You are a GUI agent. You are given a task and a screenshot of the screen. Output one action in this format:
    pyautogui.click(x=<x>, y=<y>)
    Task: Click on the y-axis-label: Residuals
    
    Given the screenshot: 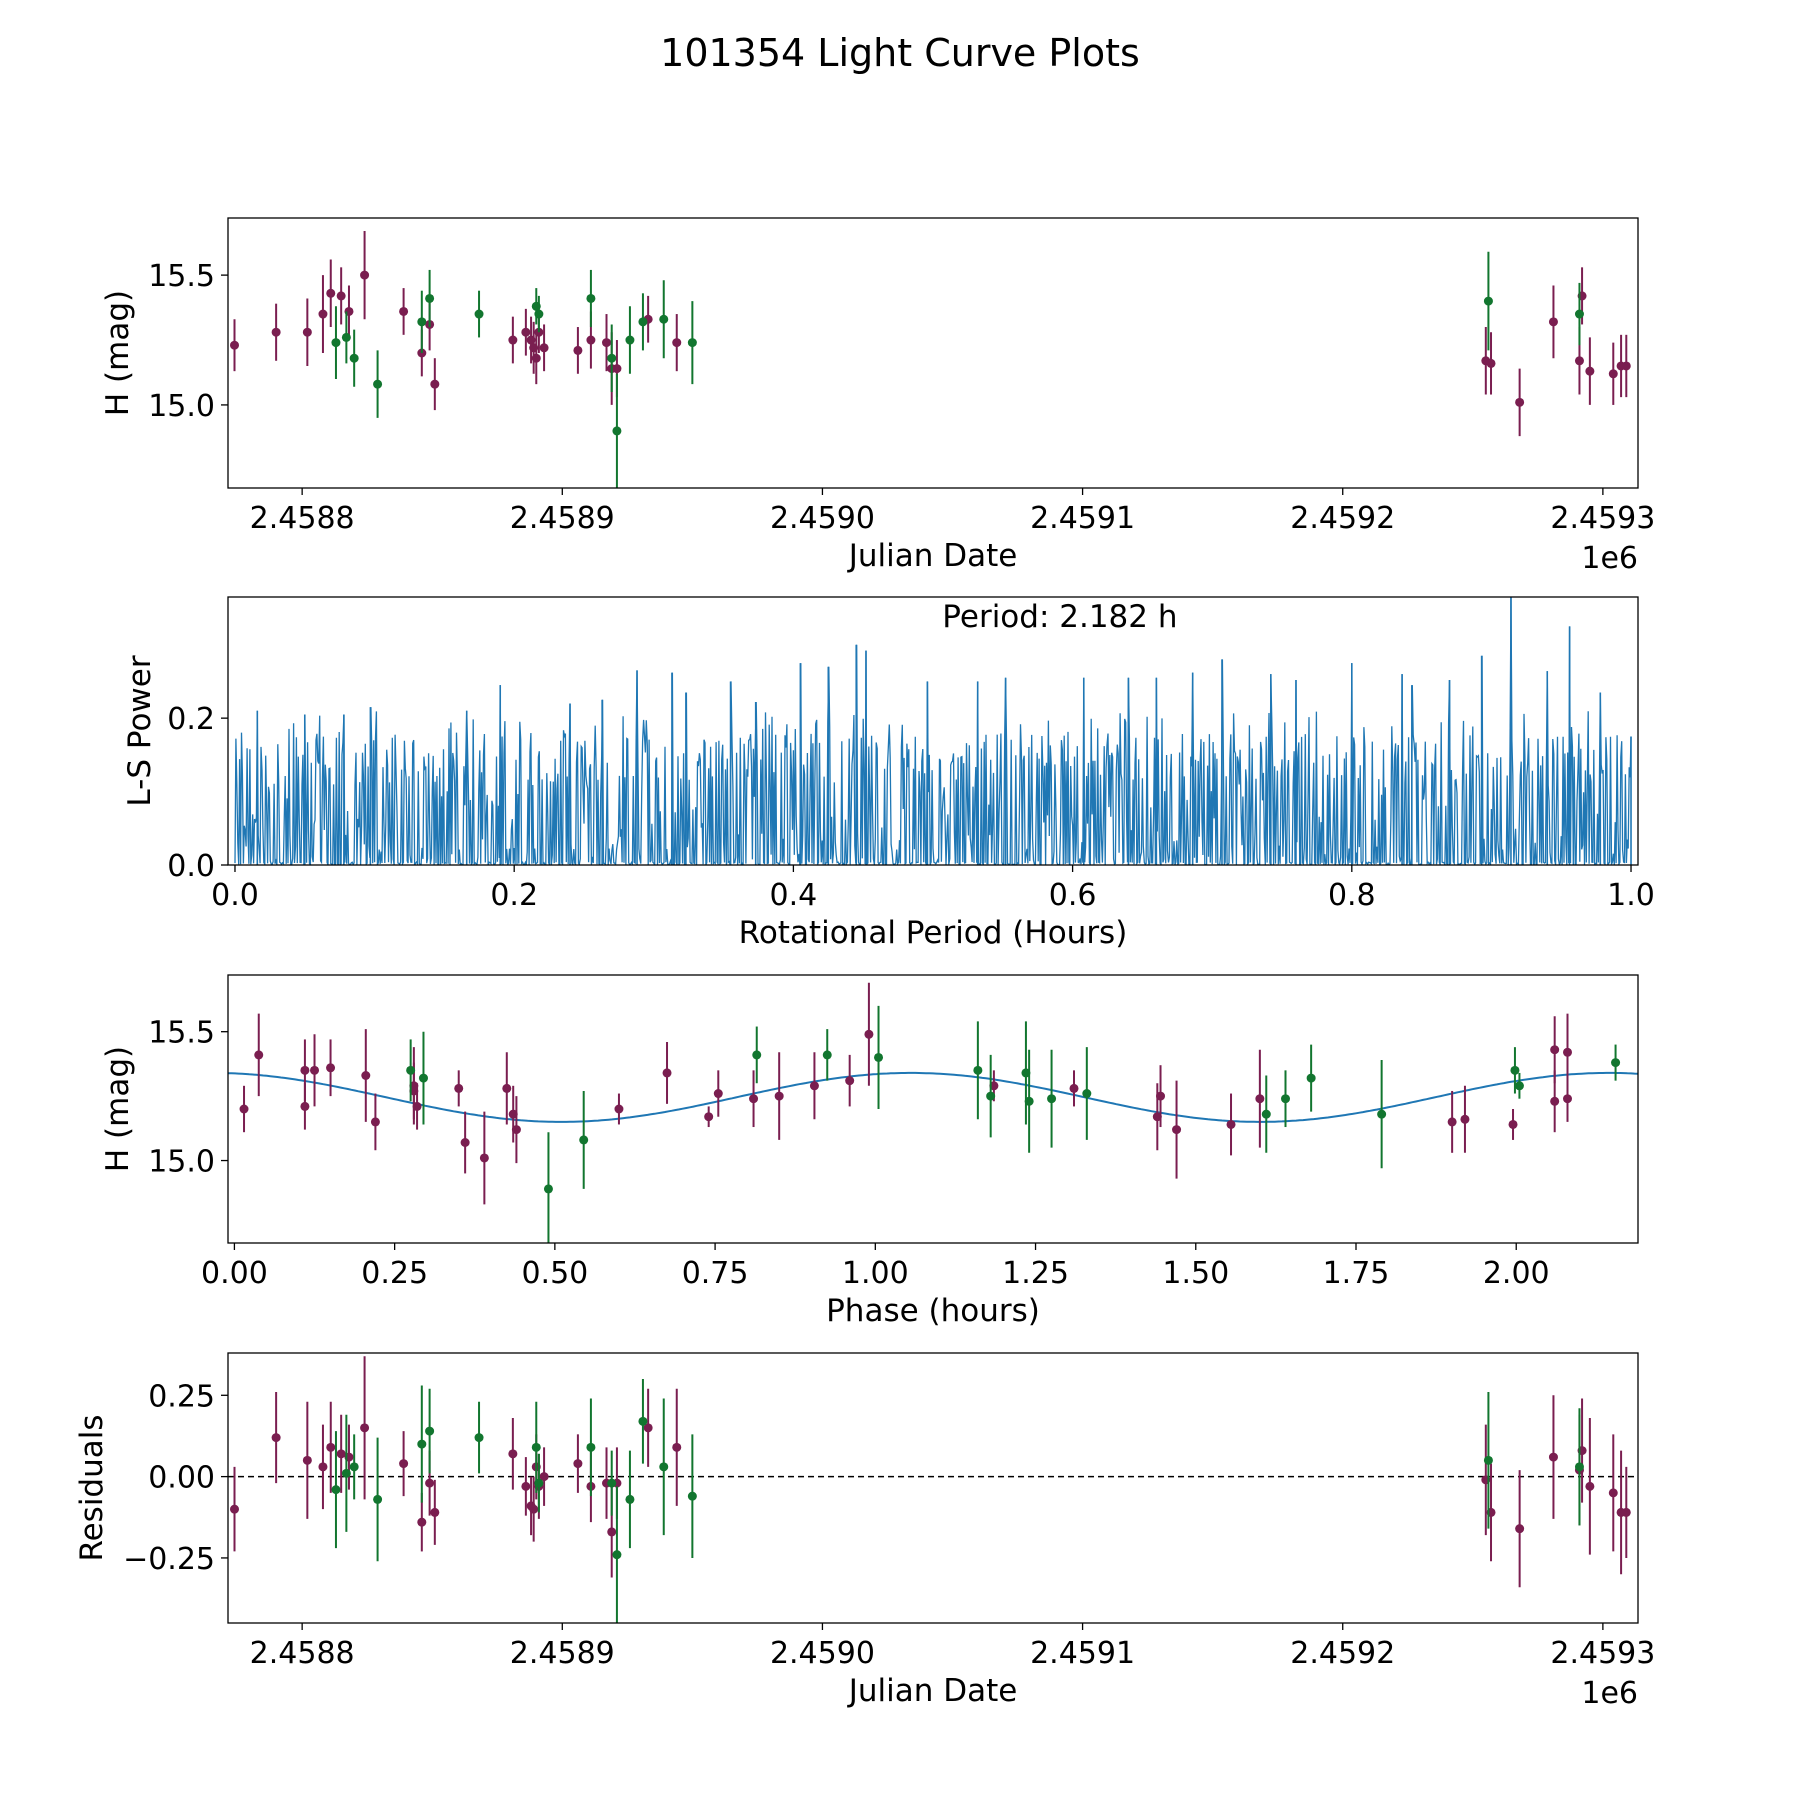 What is the action you would take?
    pyautogui.click(x=92, y=1487)
    